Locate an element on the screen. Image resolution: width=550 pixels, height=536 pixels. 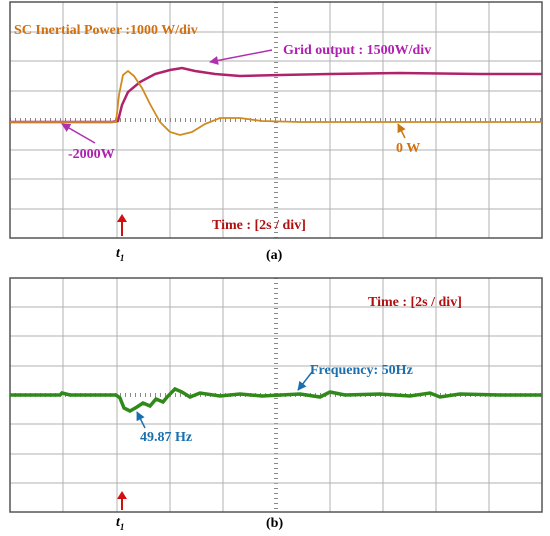
caption: (a) is located at coordinates (274, 255).